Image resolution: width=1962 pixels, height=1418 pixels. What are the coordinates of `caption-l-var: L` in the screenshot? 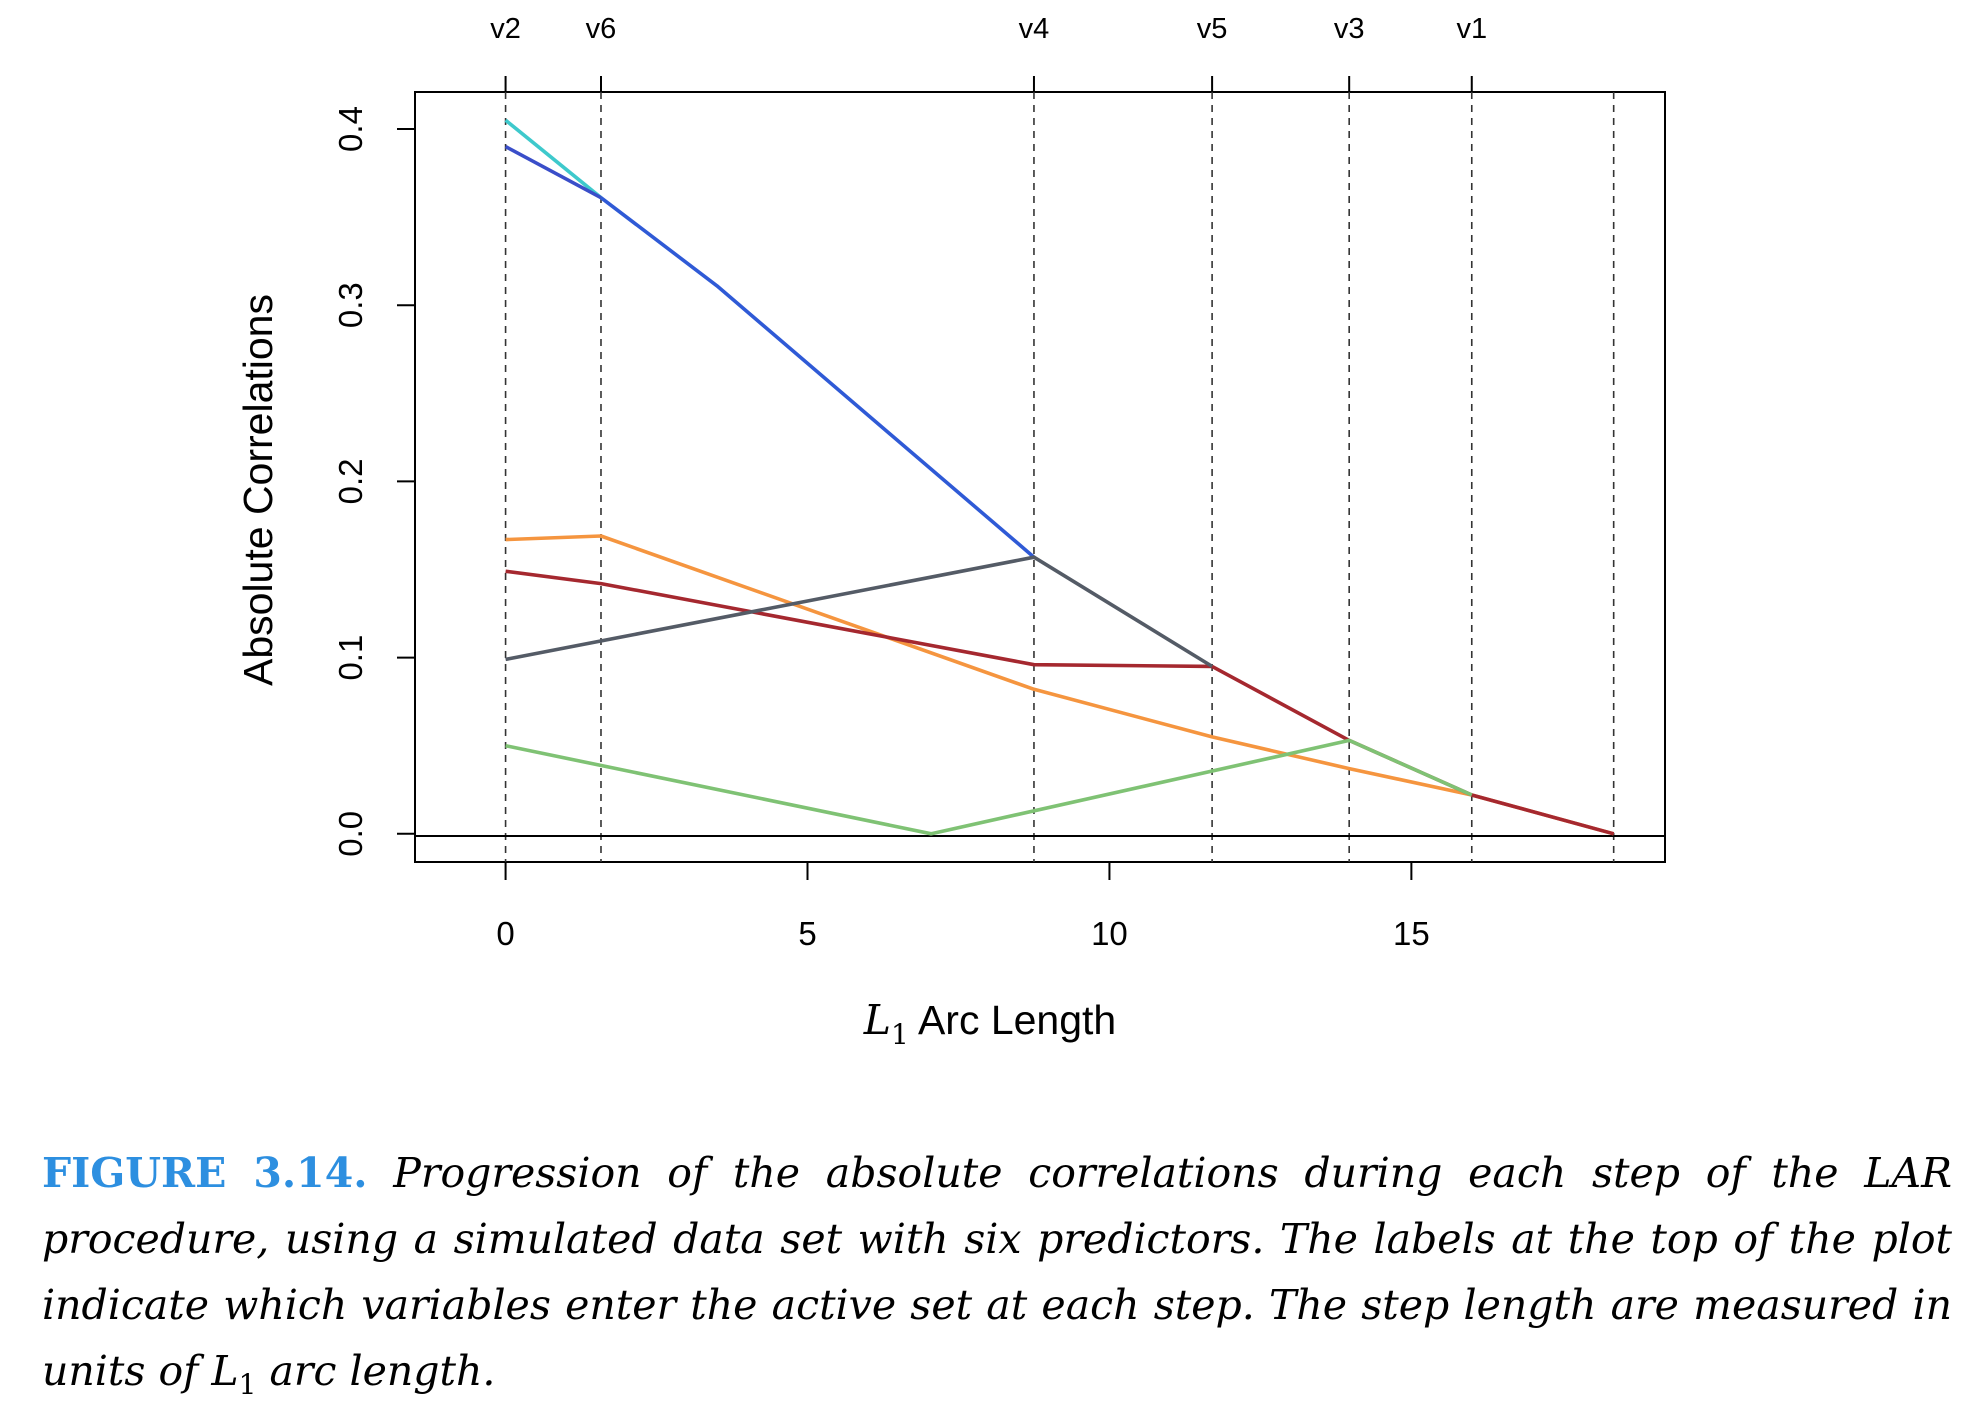 It's located at (225, 1371).